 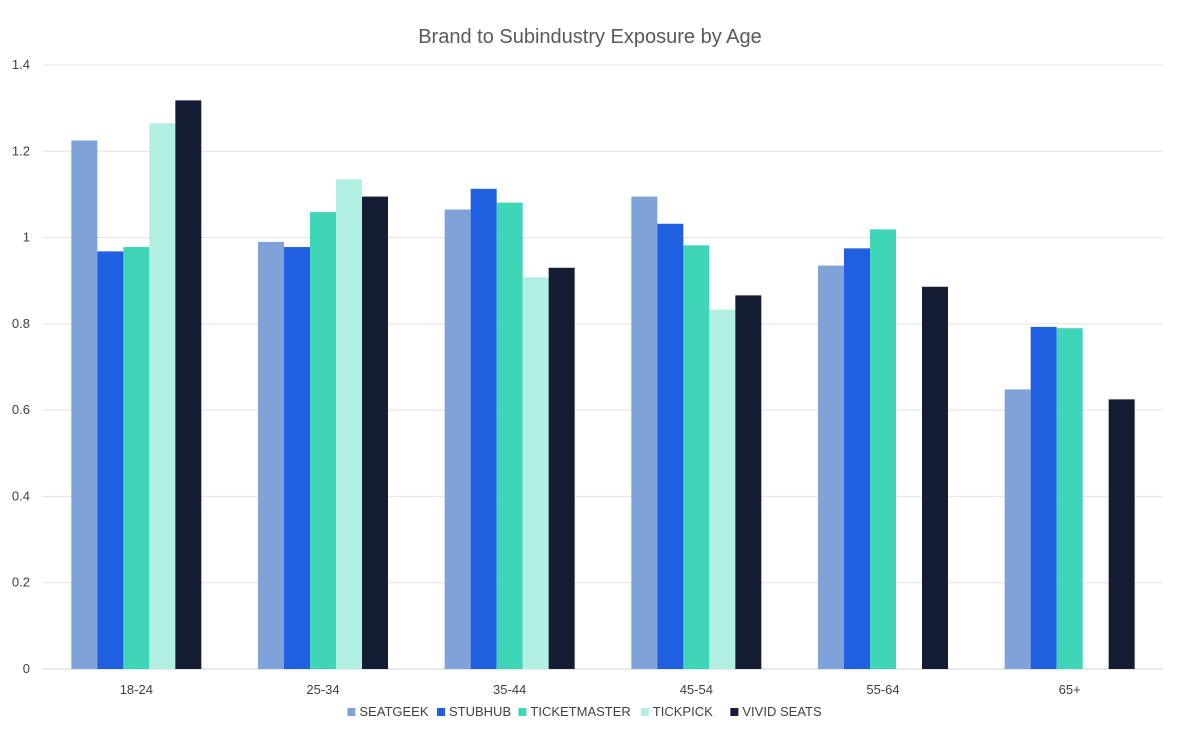 What do you see at coordinates (644, 712) in the screenshot?
I see `legend-swatch-tickpick` at bounding box center [644, 712].